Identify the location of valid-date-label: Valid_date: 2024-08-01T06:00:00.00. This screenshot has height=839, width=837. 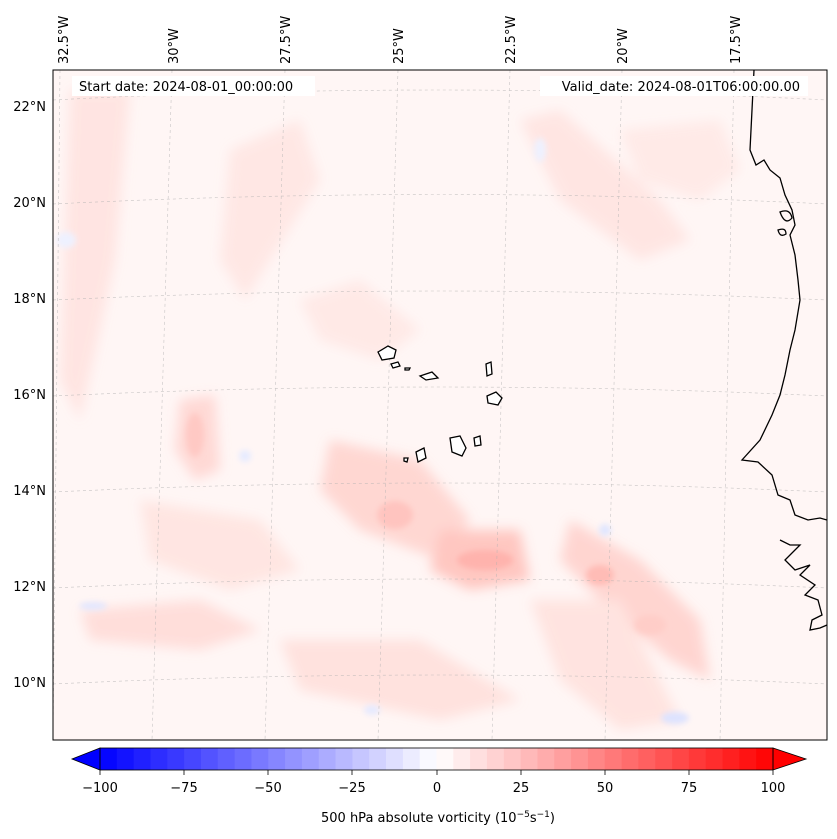
(681, 87).